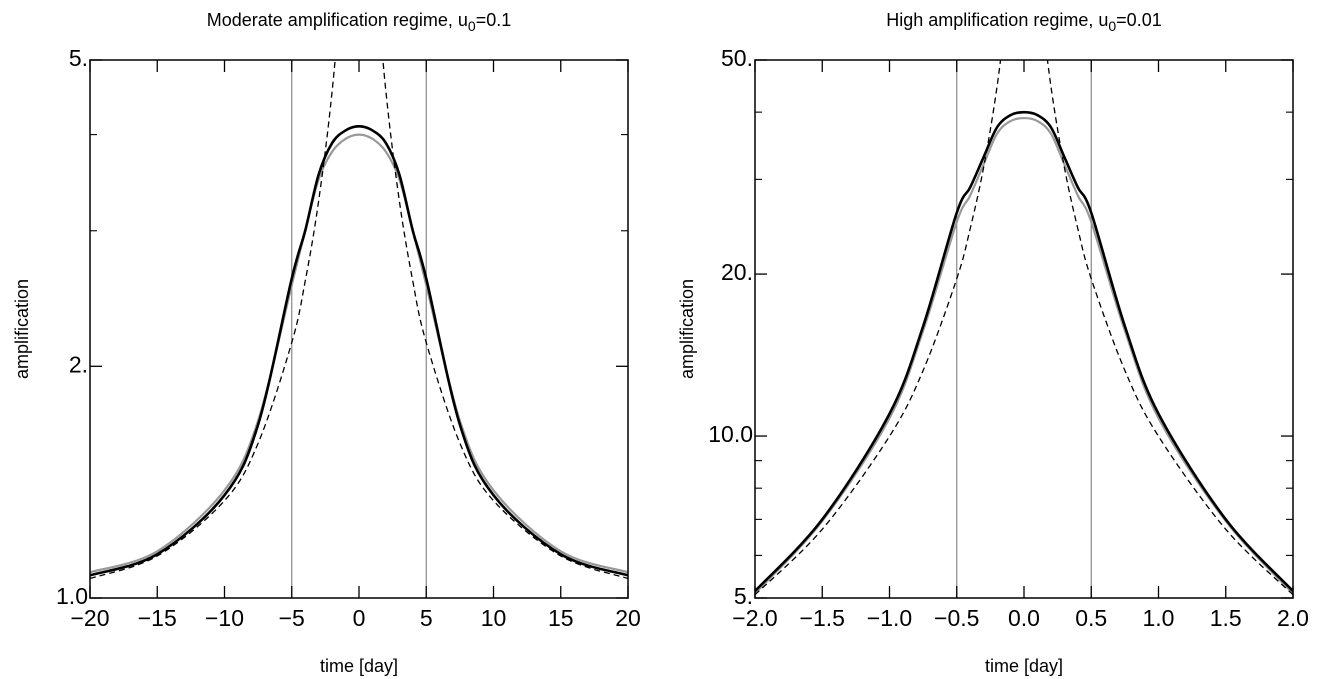 This screenshot has width=1333, height=679. I want to click on x-tick-label: 0.5, so click(1091, 618).